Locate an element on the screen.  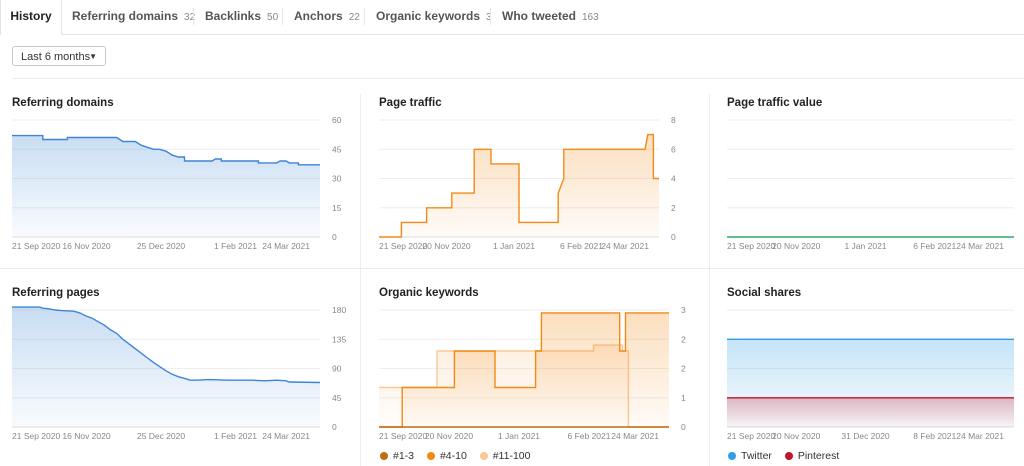
y-tick-label: 30 is located at coordinates (337, 179).